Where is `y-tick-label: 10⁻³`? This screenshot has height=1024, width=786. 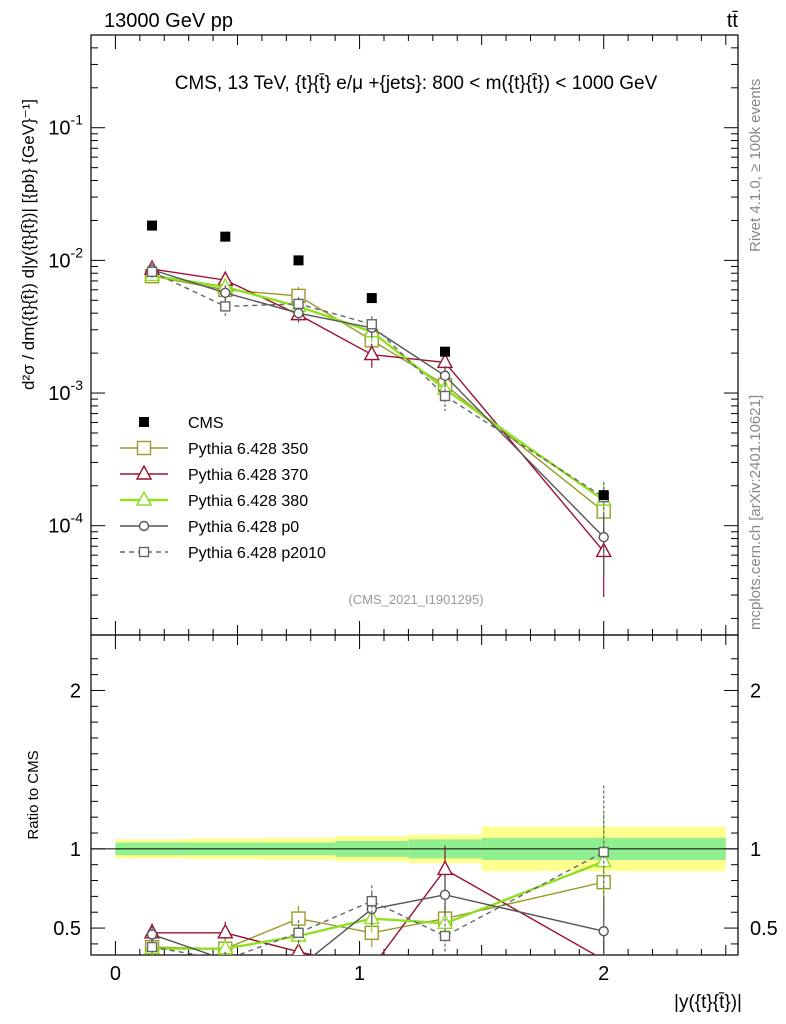
y-tick-label: 10⁻³ is located at coordinates (65, 391).